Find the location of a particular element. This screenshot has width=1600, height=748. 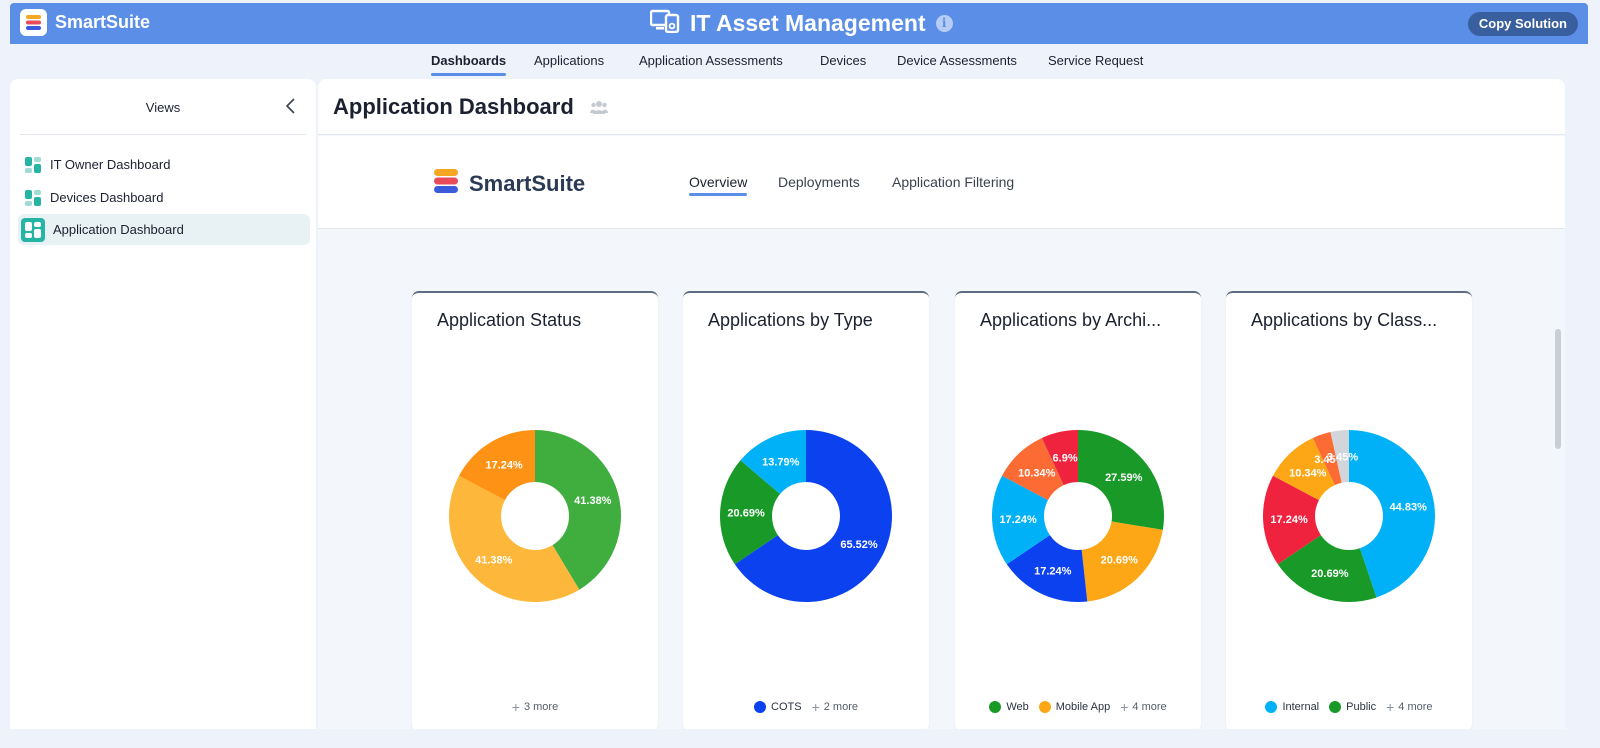

tab-devices: Devices is located at coordinates (843, 60).